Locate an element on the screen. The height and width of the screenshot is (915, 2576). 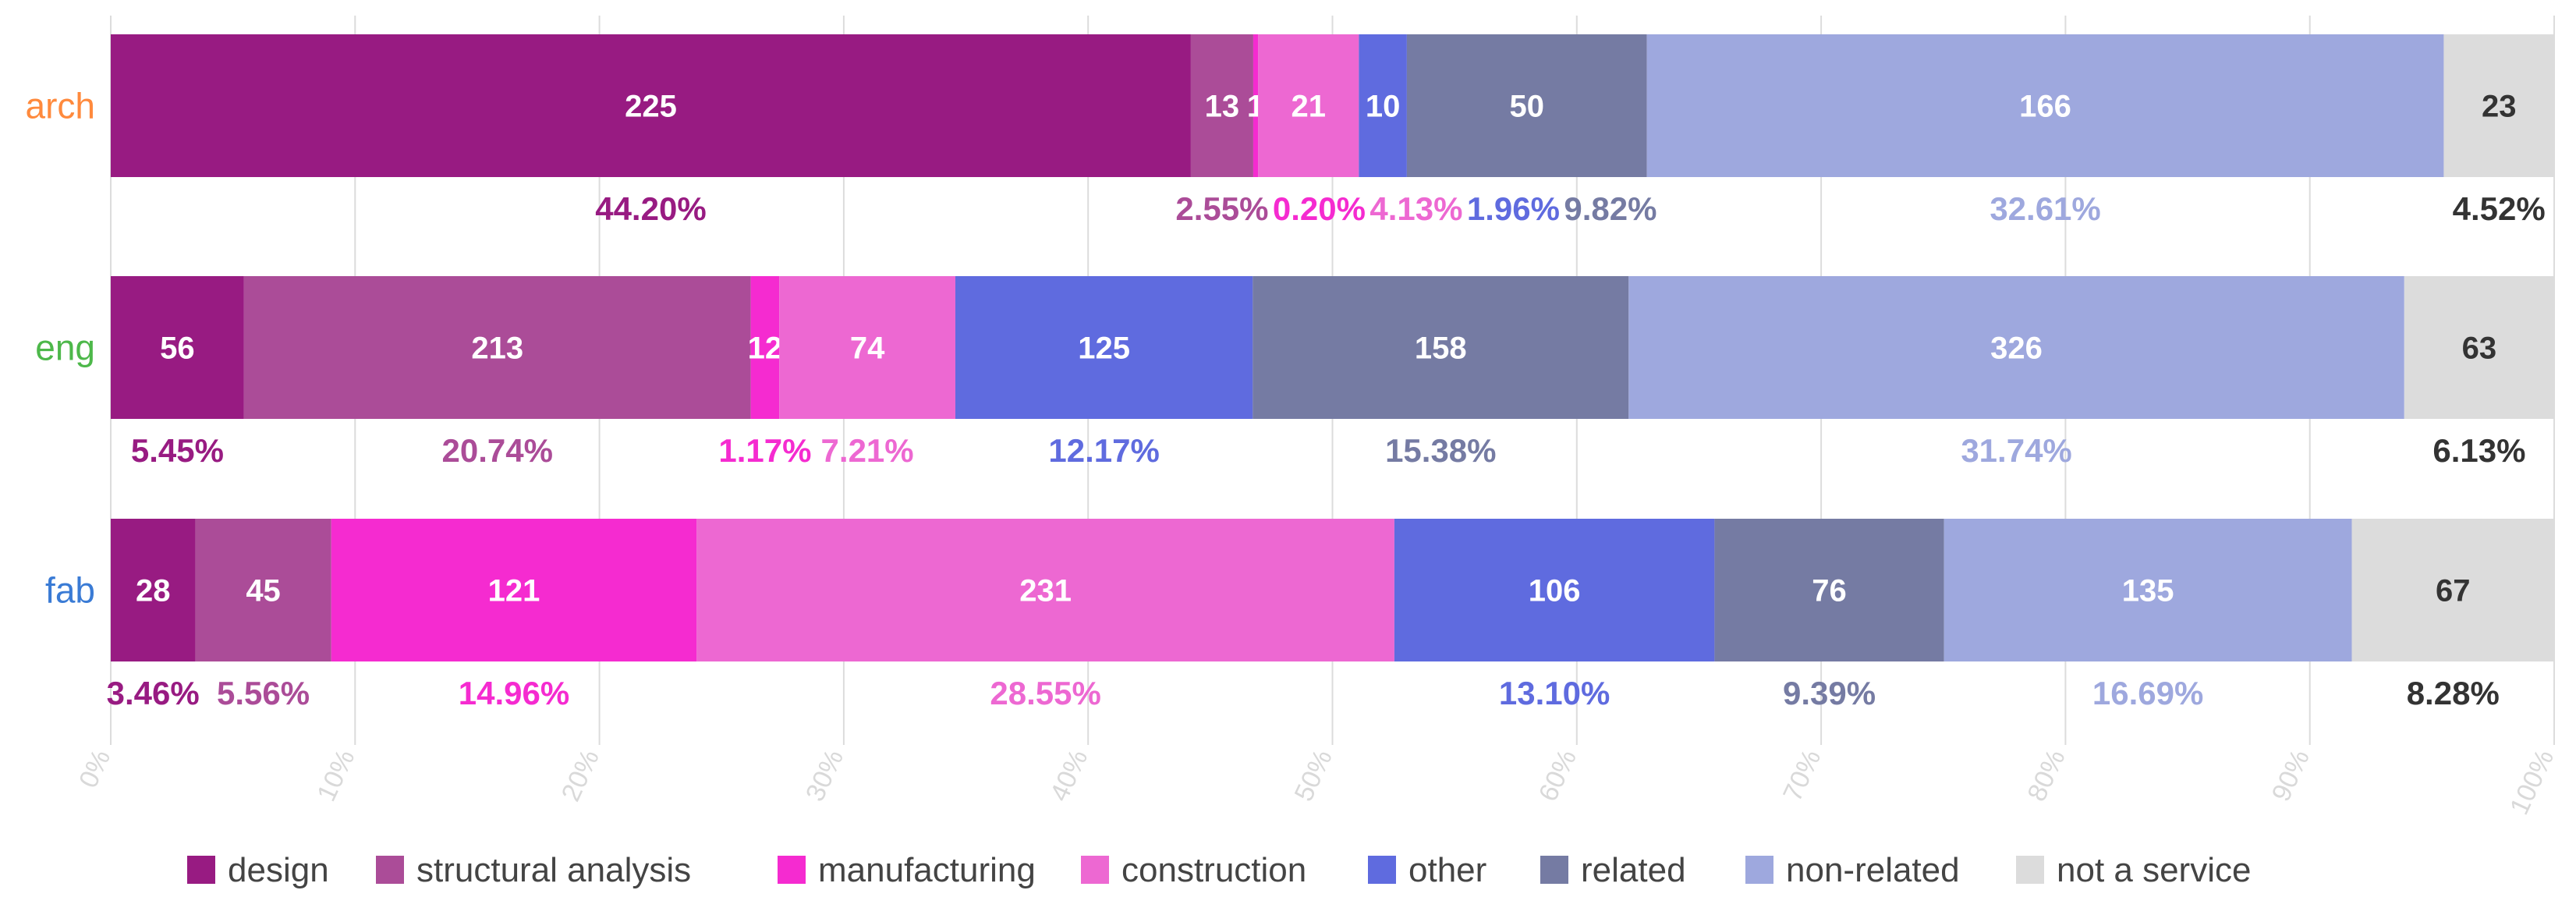
value-label: 125 is located at coordinates (1104, 349).